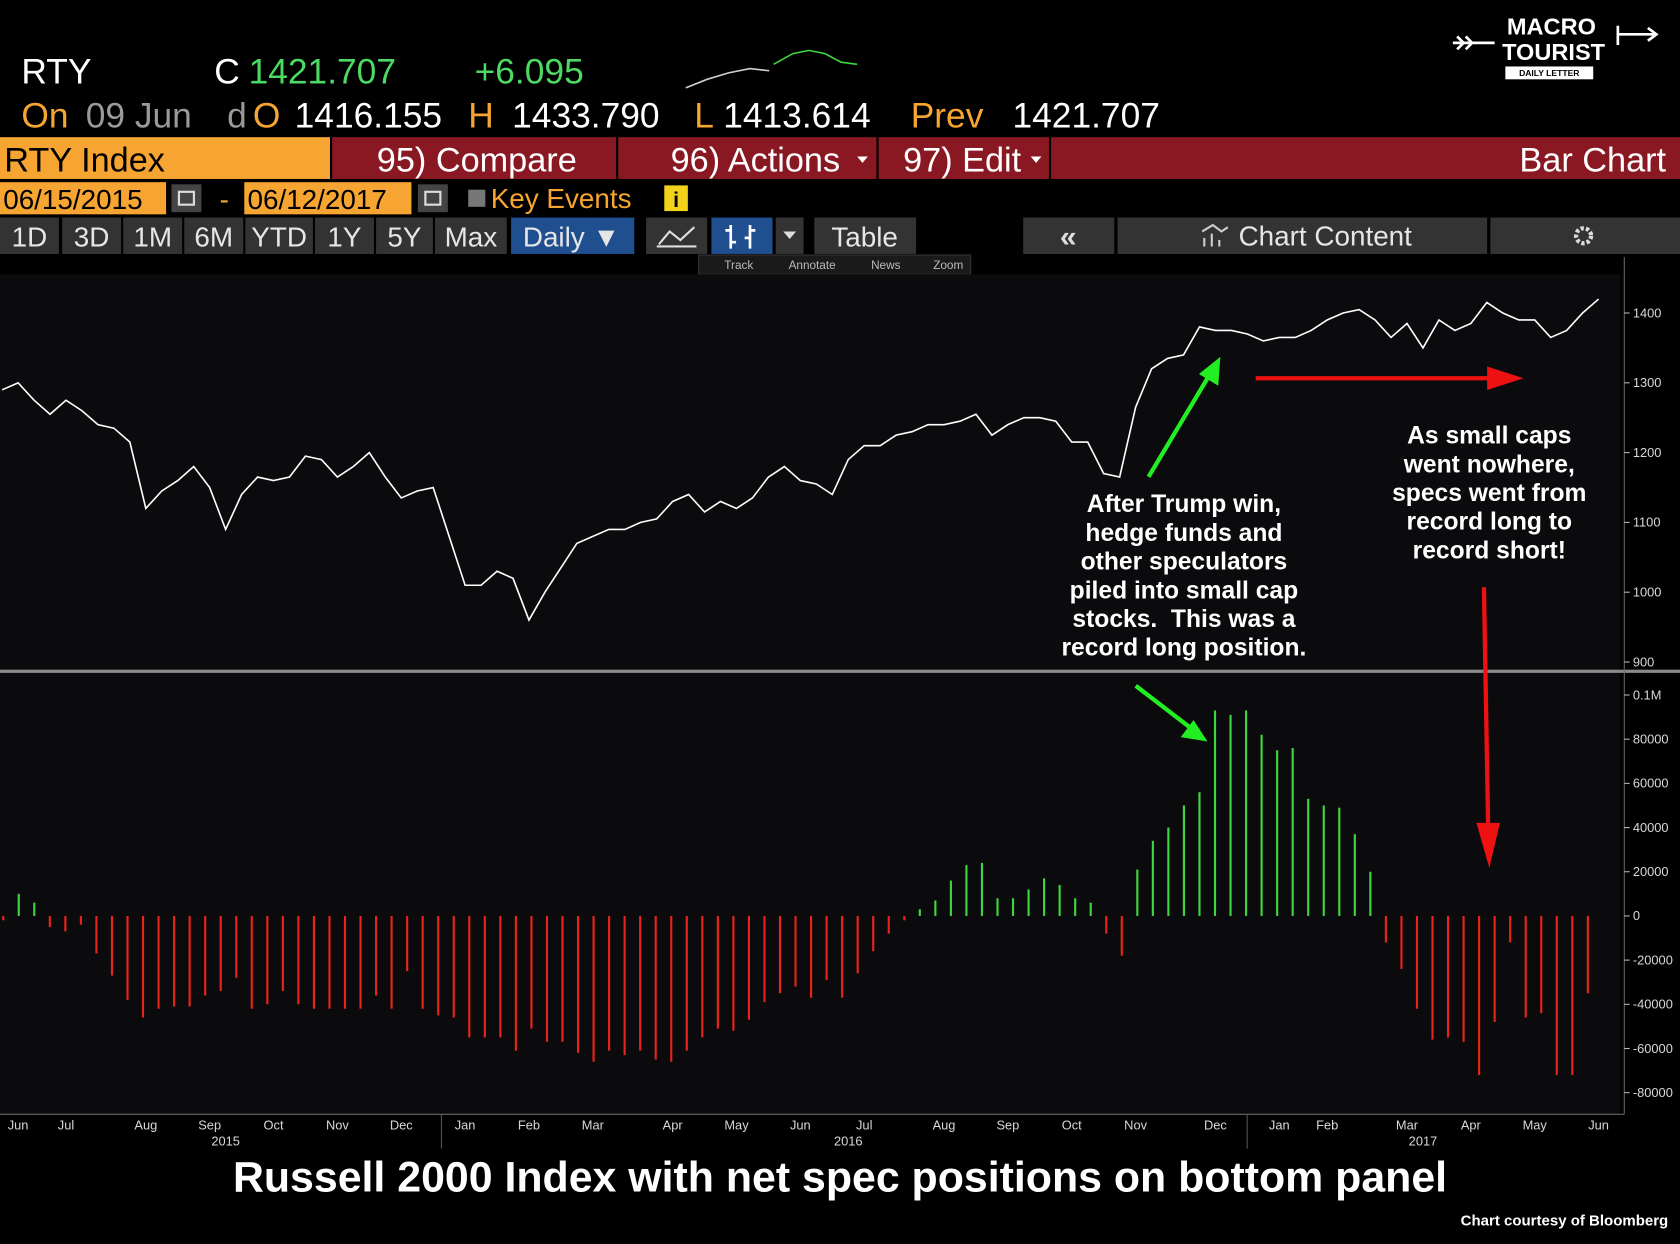 Image resolution: width=1680 pixels, height=1244 pixels. I want to click on period-label: 1M, so click(152, 236).